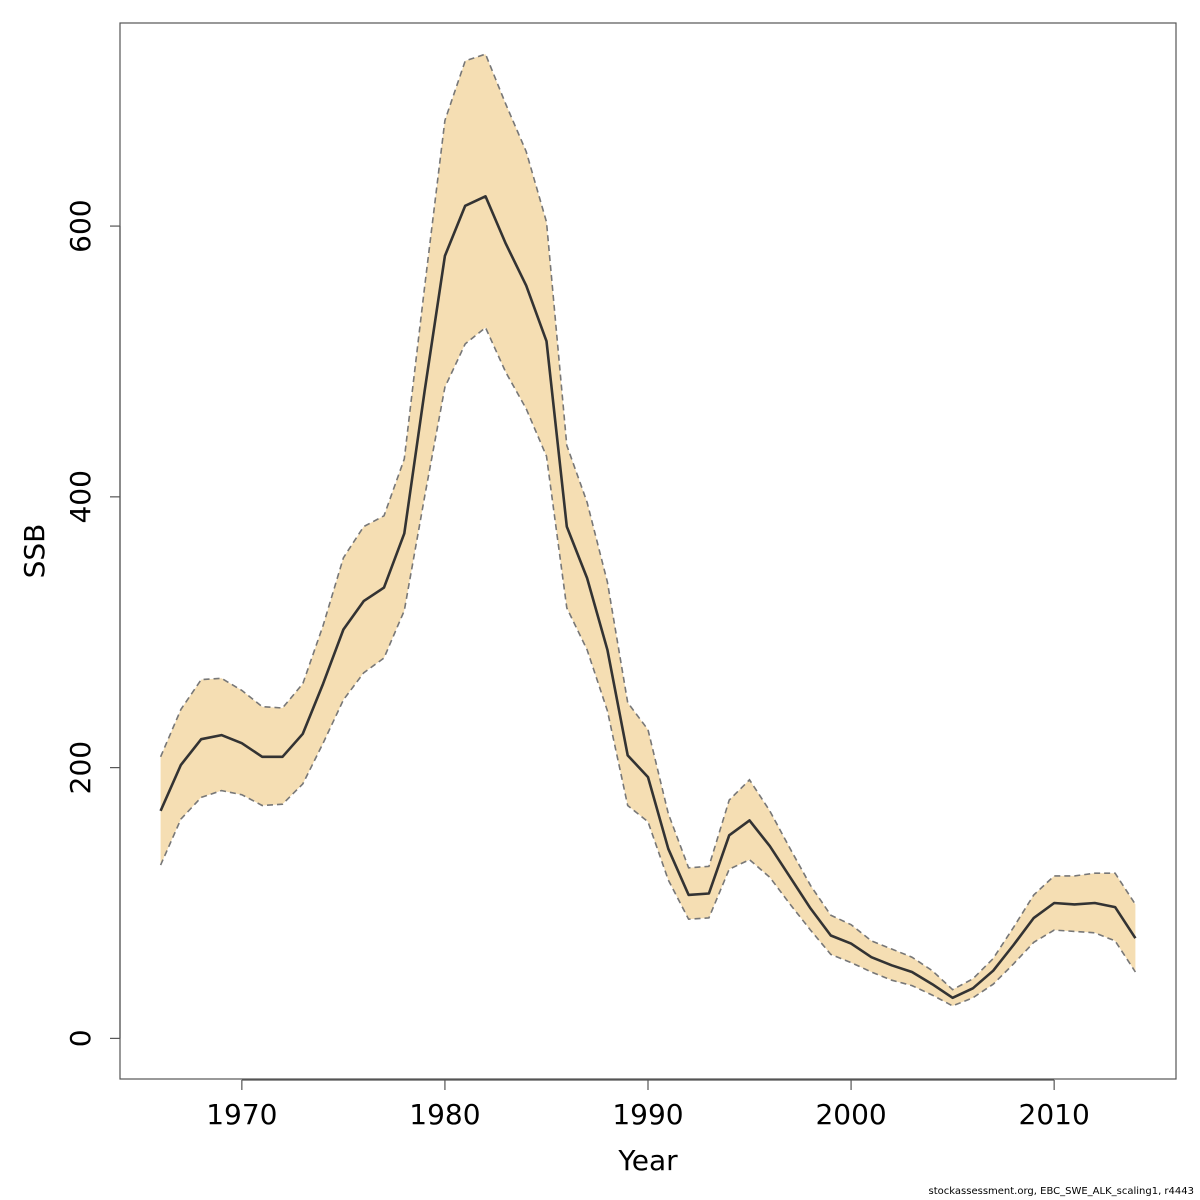  I want to click on x-tick-label: 1990, so click(647, 1114).